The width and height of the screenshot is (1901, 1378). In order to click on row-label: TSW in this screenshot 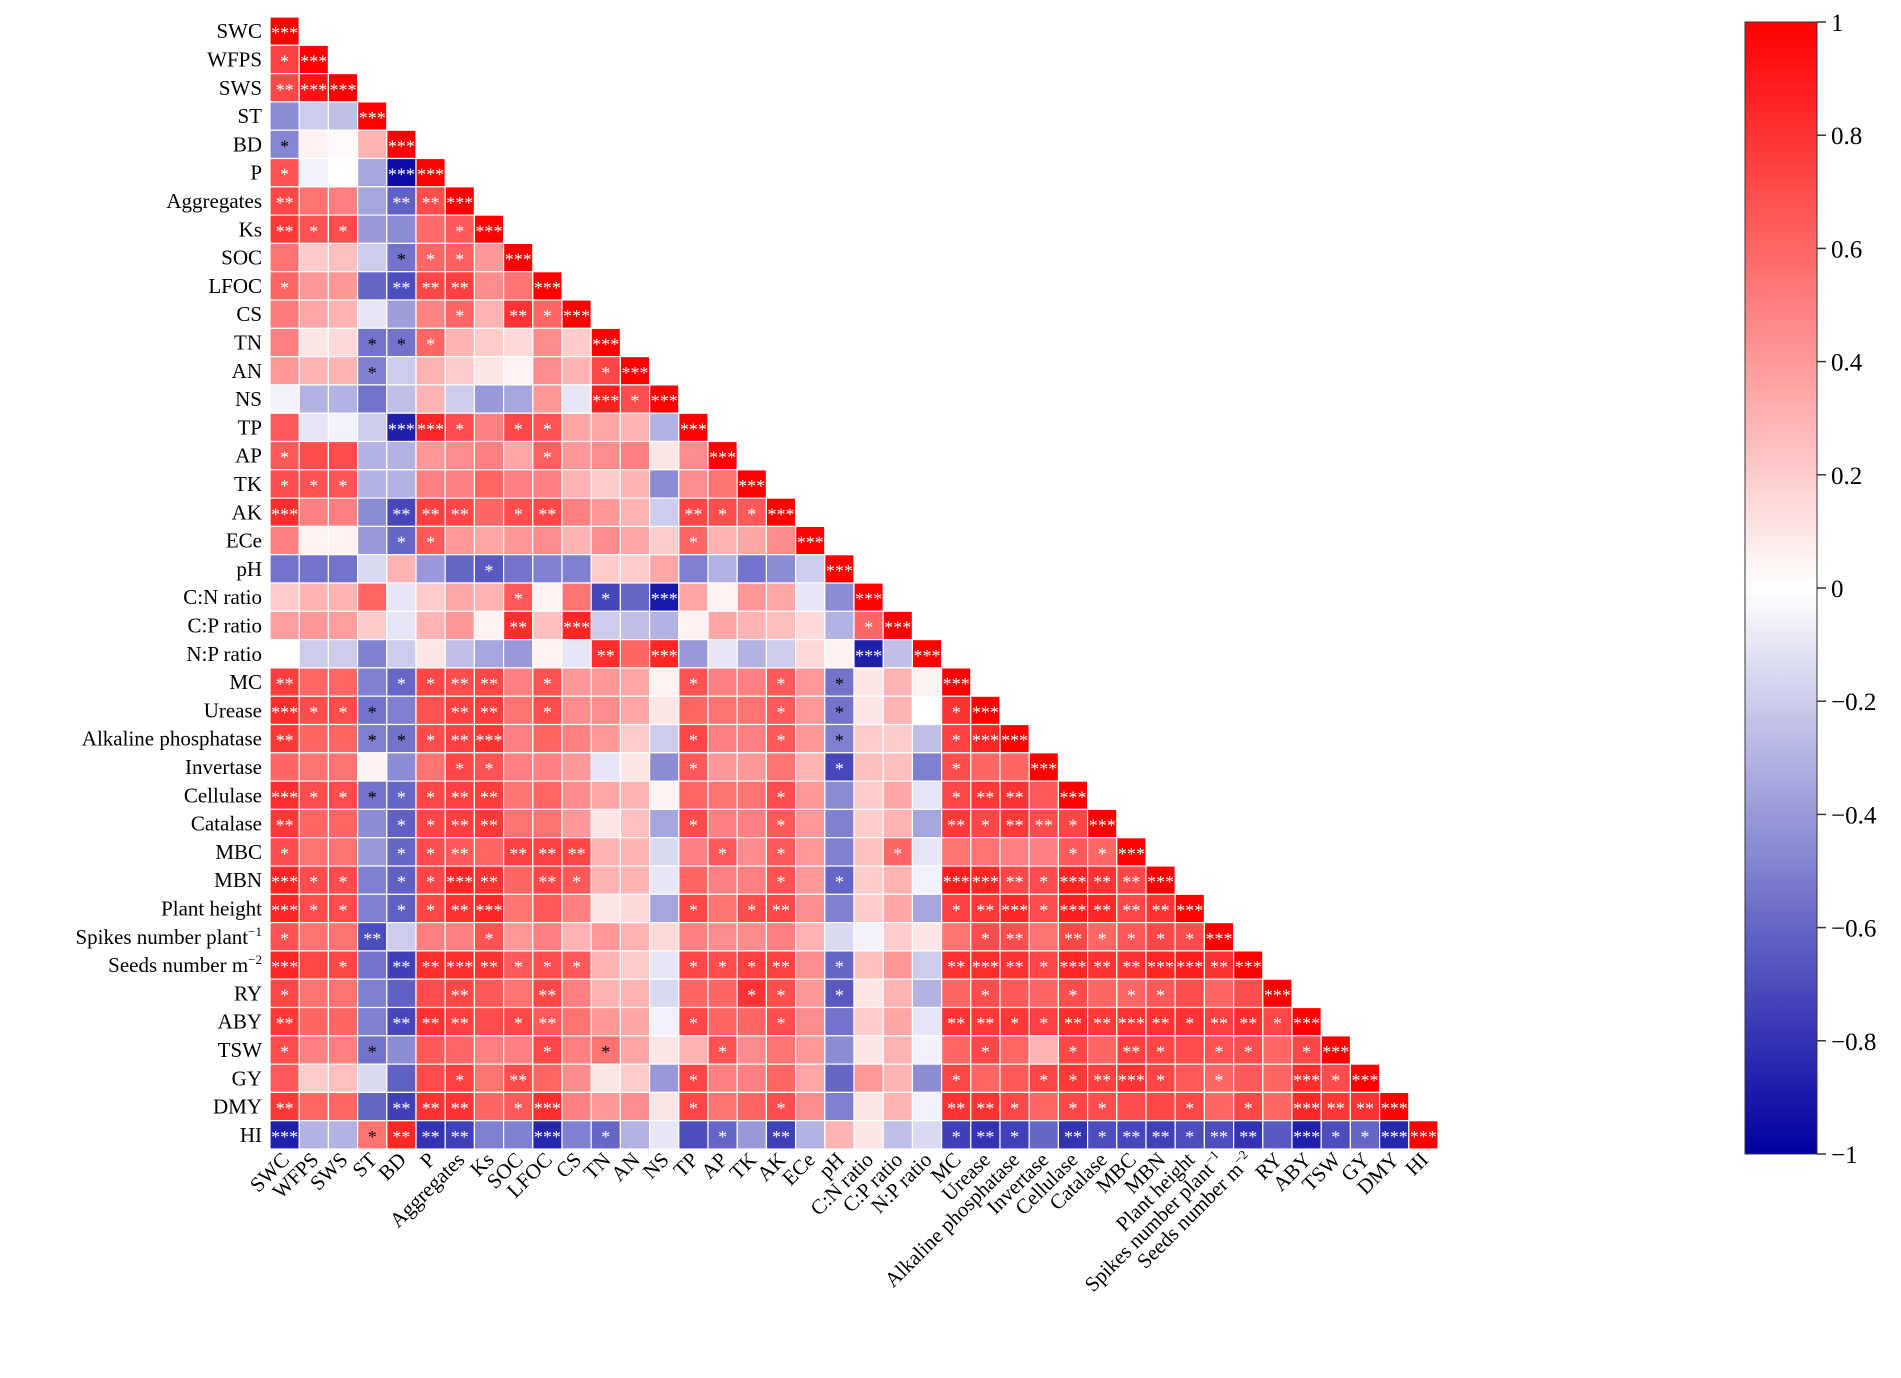, I will do `click(240, 1050)`.